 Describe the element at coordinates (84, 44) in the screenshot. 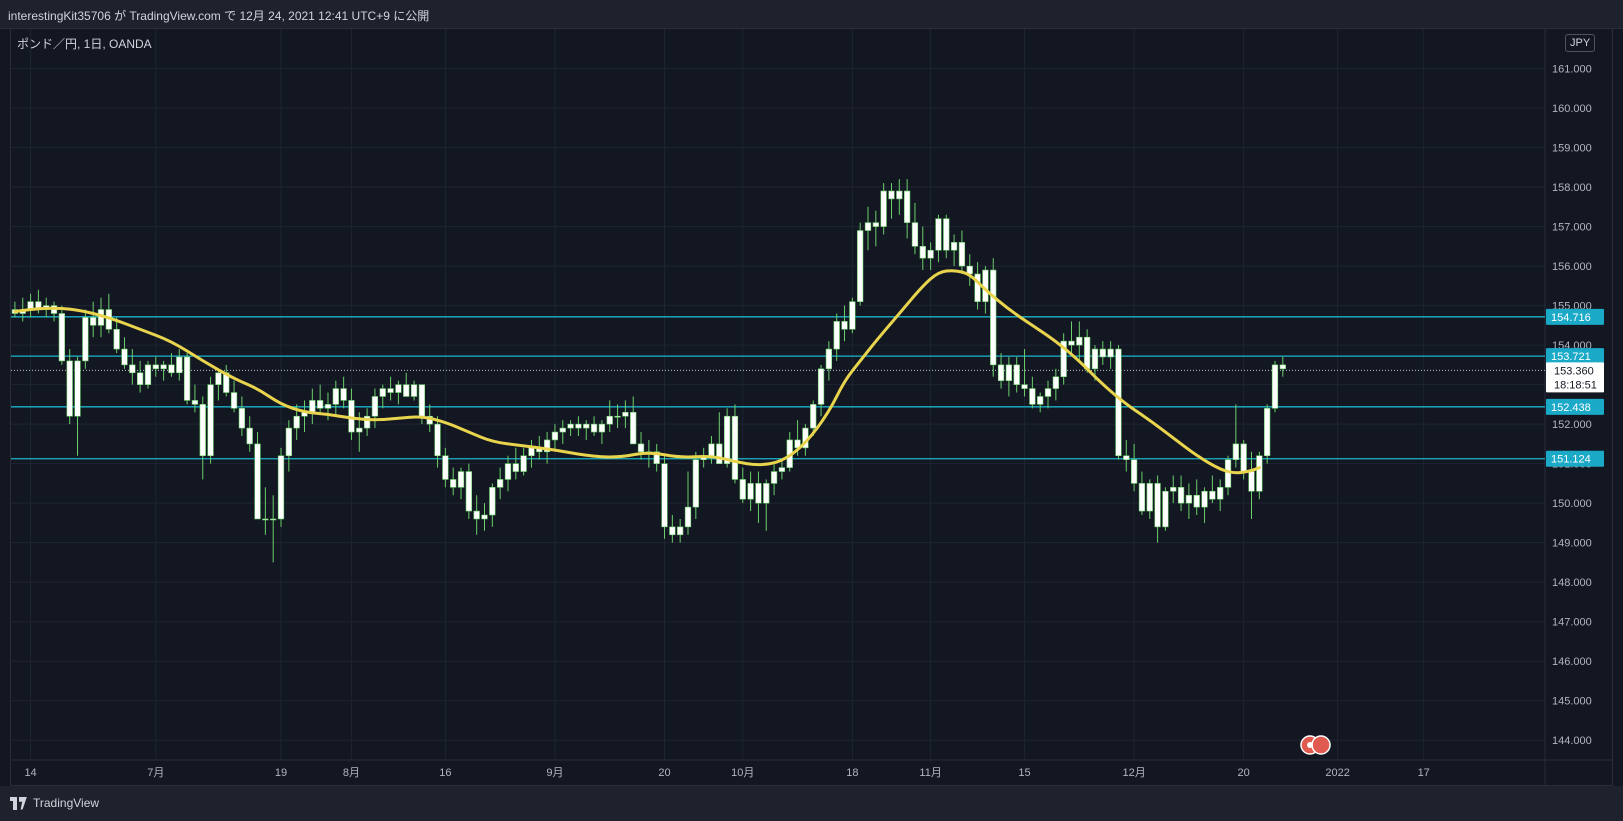

I see `symbol-title: ポンド／円, 1日, OANDA` at that location.